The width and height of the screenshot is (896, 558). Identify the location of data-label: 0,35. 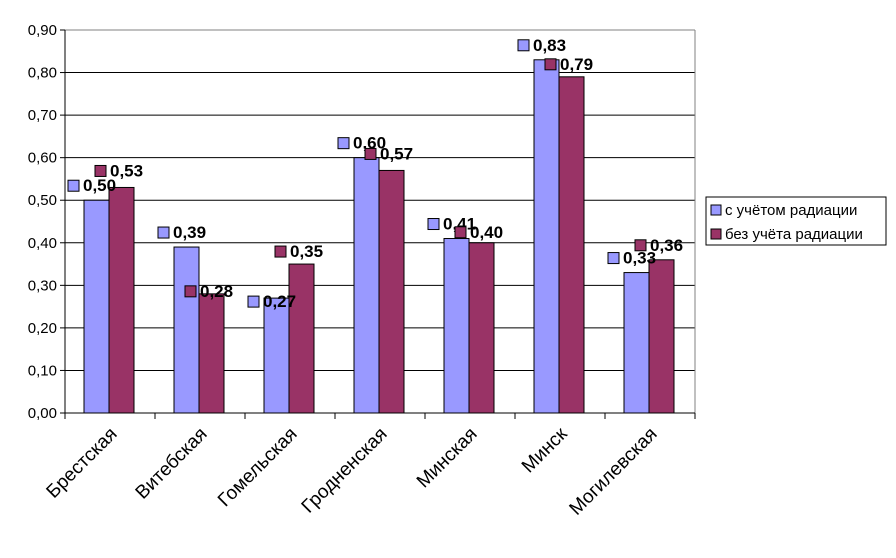
(306, 251).